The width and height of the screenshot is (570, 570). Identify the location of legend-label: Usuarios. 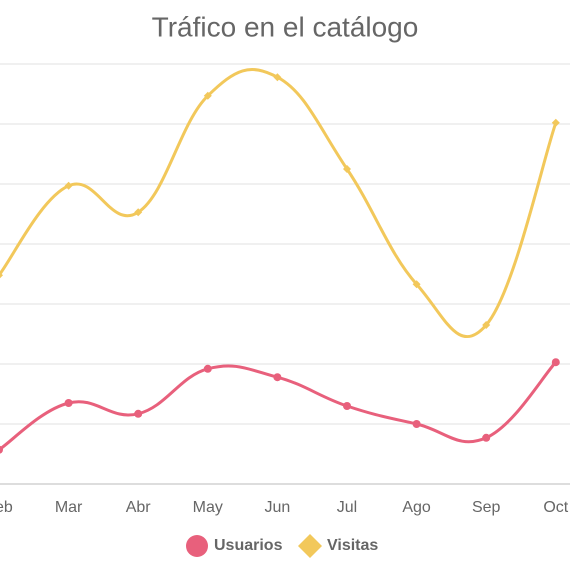
(248, 545).